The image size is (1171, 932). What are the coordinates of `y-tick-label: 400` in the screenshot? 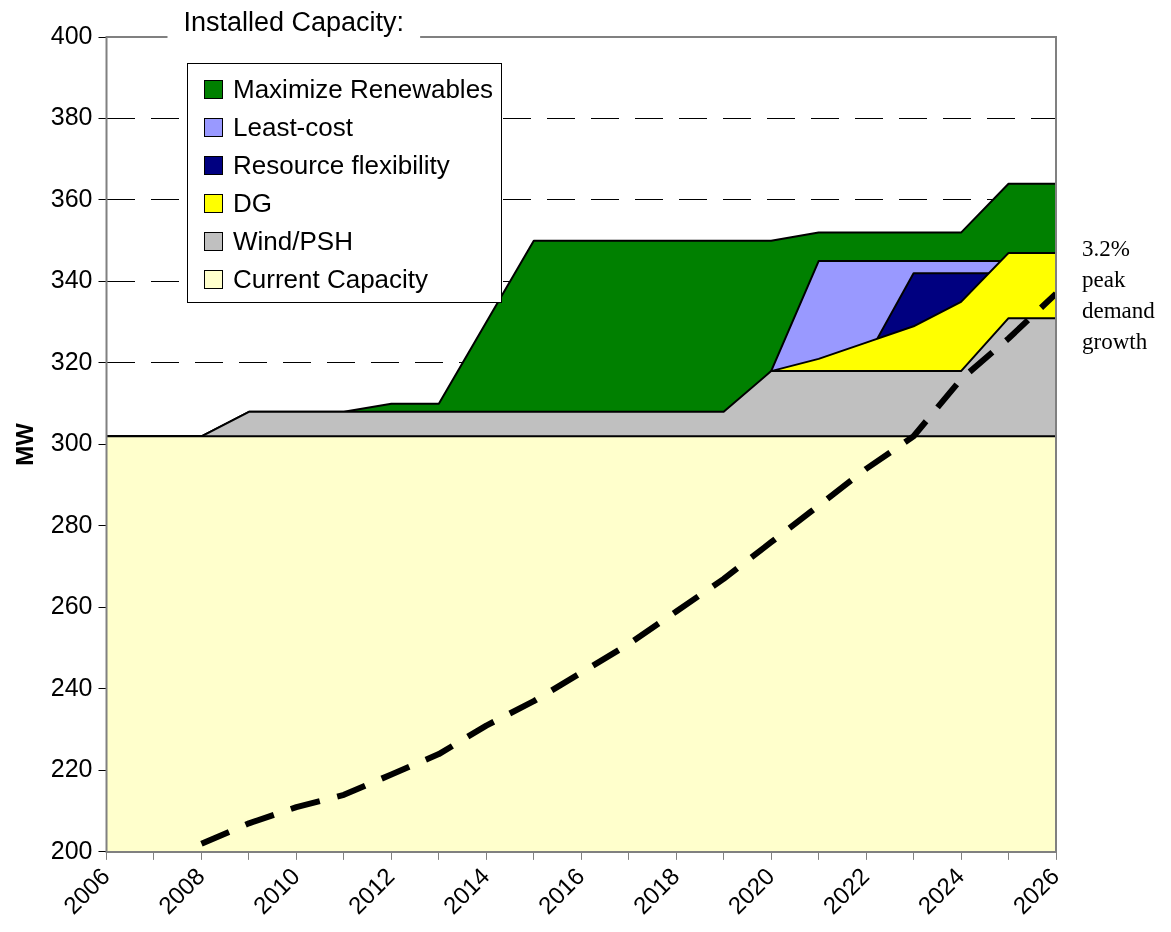 It's located at (71, 34).